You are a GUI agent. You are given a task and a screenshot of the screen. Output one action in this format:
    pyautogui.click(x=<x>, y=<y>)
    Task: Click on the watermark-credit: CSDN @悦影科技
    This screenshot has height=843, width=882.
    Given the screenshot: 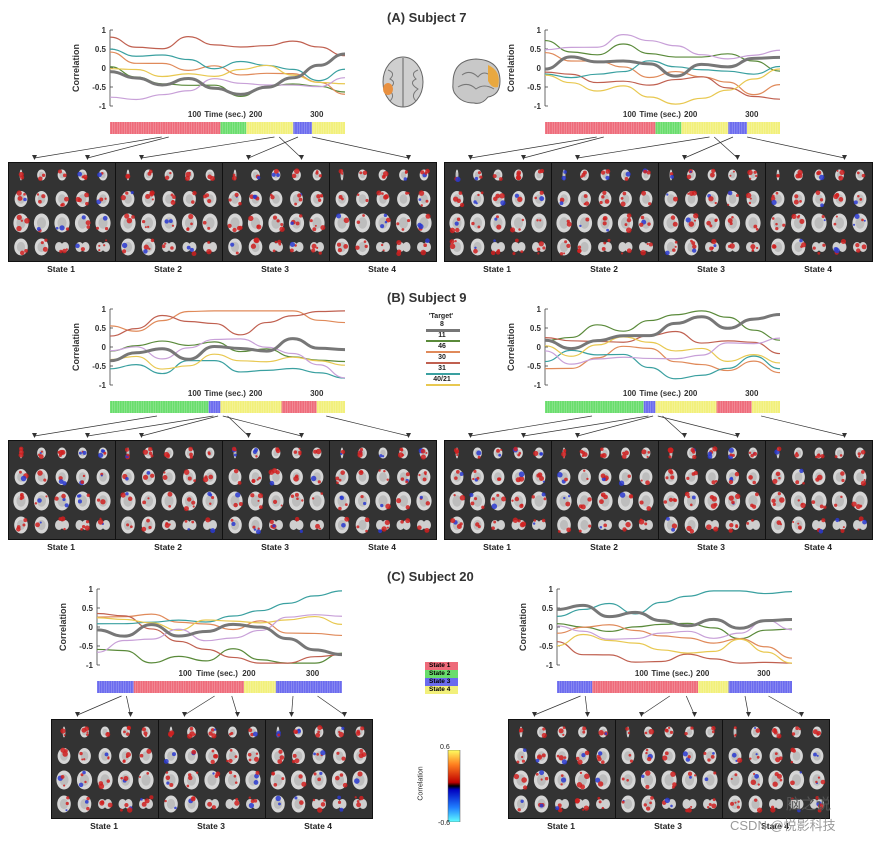 What is the action you would take?
    pyautogui.click(x=783, y=825)
    